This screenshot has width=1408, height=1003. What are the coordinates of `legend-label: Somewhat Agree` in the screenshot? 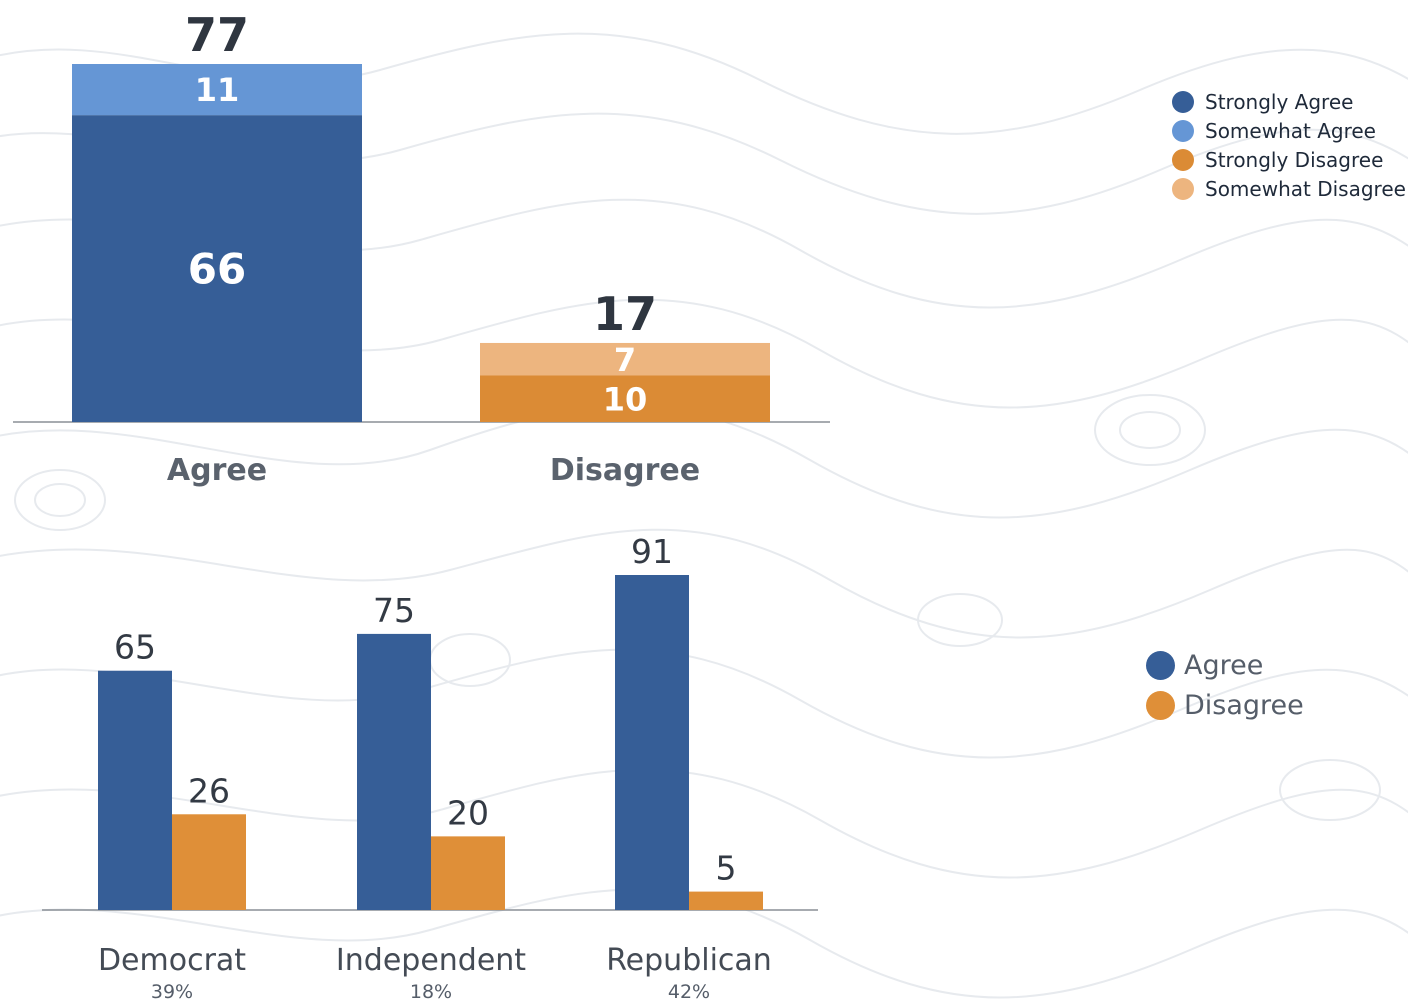 It's located at (1290, 130).